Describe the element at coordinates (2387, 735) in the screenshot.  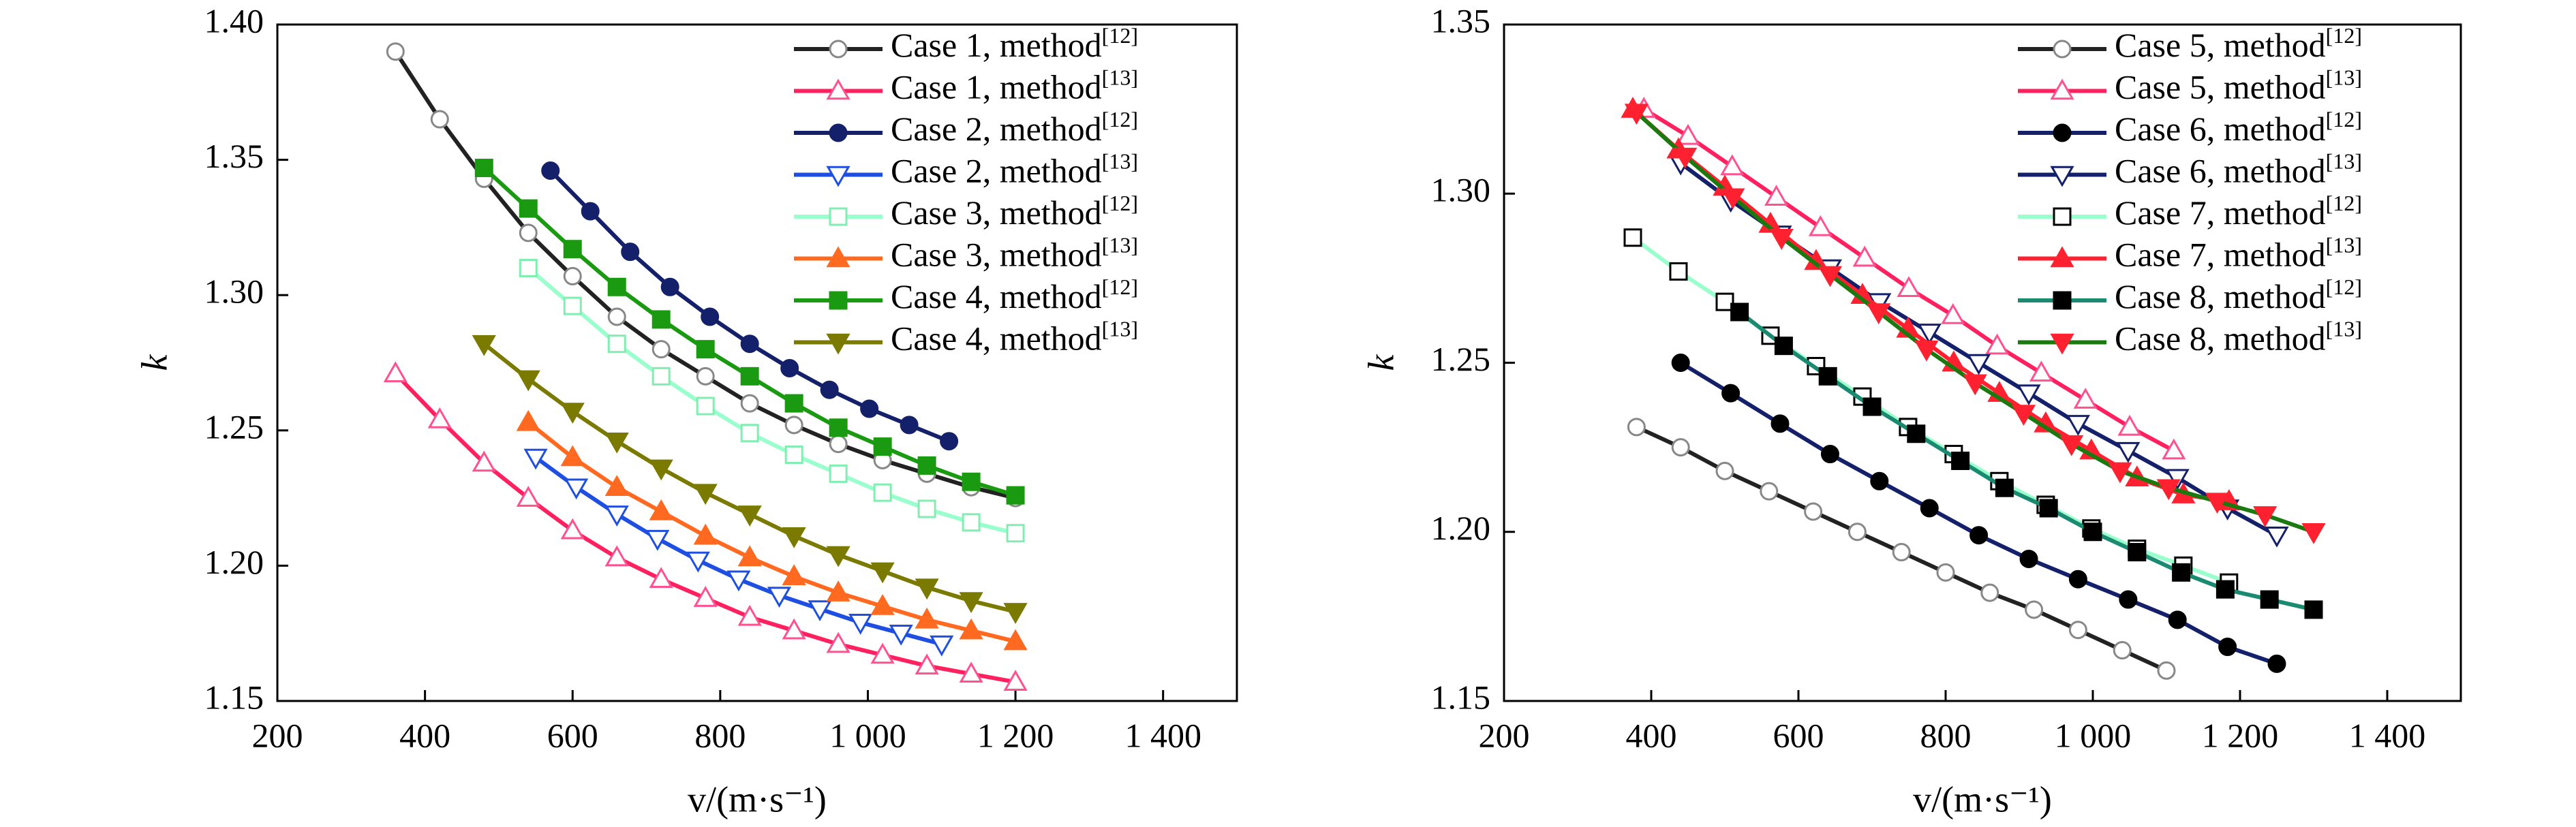
I see `x-tick-label: 1 400` at that location.